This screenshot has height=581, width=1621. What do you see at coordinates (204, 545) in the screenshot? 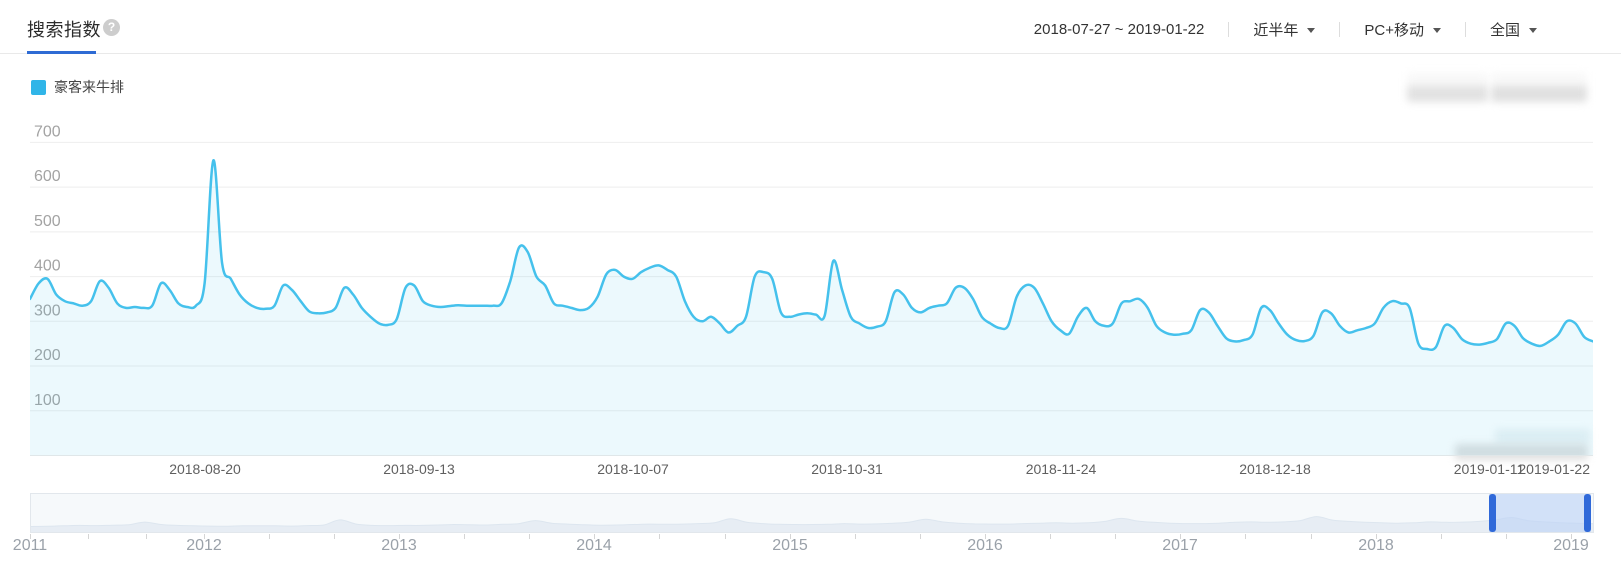
I see `timeline-year-label: 2012` at bounding box center [204, 545].